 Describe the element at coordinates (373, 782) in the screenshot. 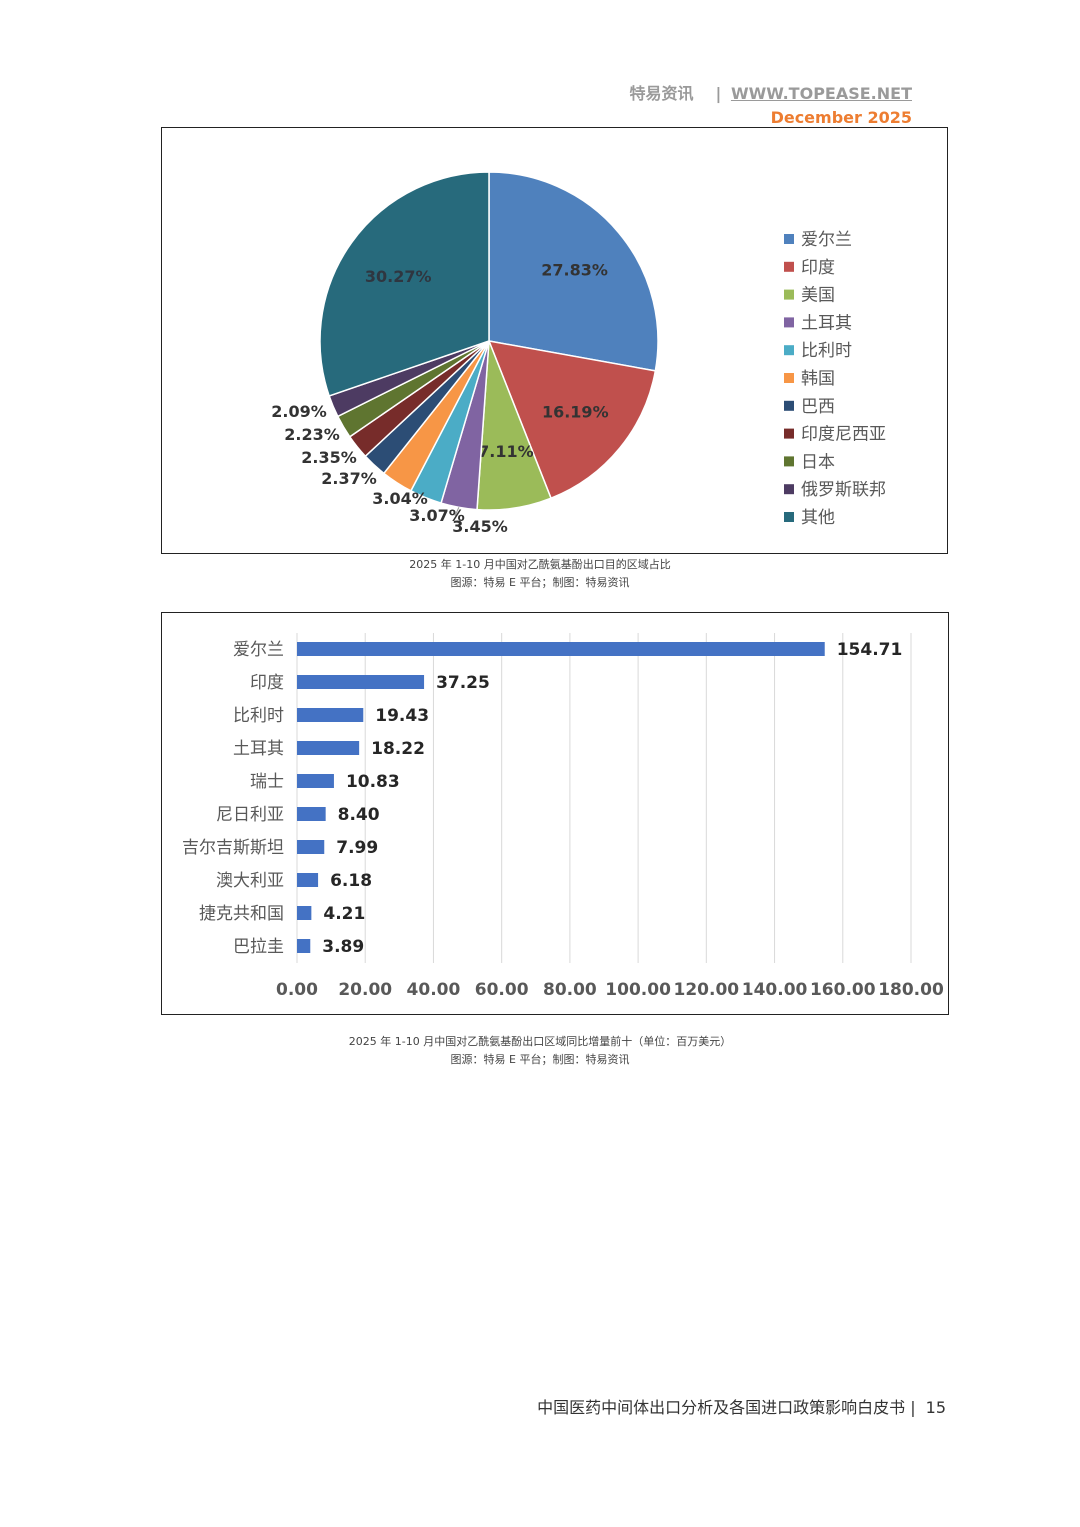

I see `bar-value-label-5: 10.83` at that location.